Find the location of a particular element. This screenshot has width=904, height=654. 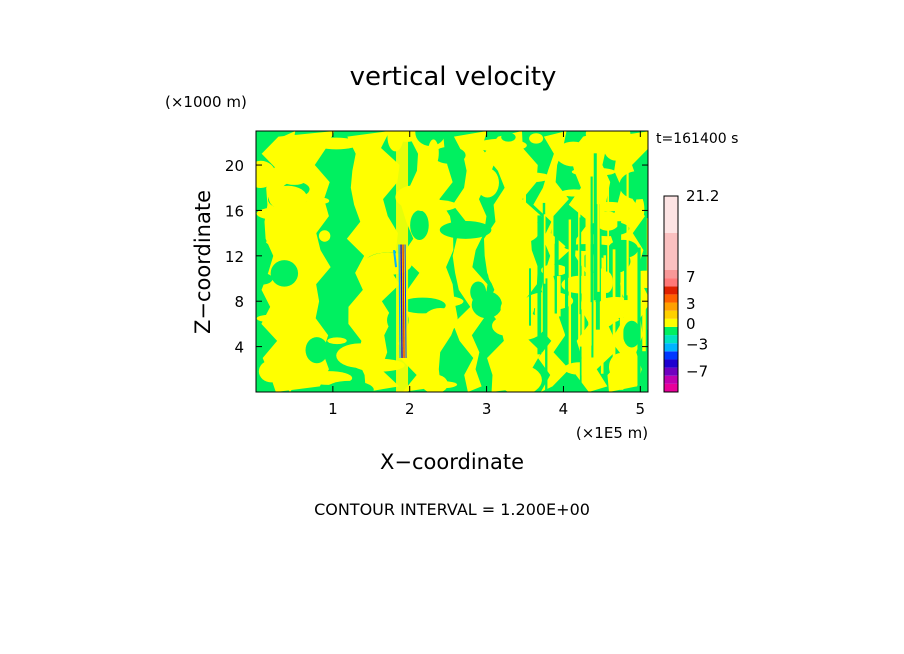

y-axis: 4 8 12 16 20 is located at coordinates (436, 257).